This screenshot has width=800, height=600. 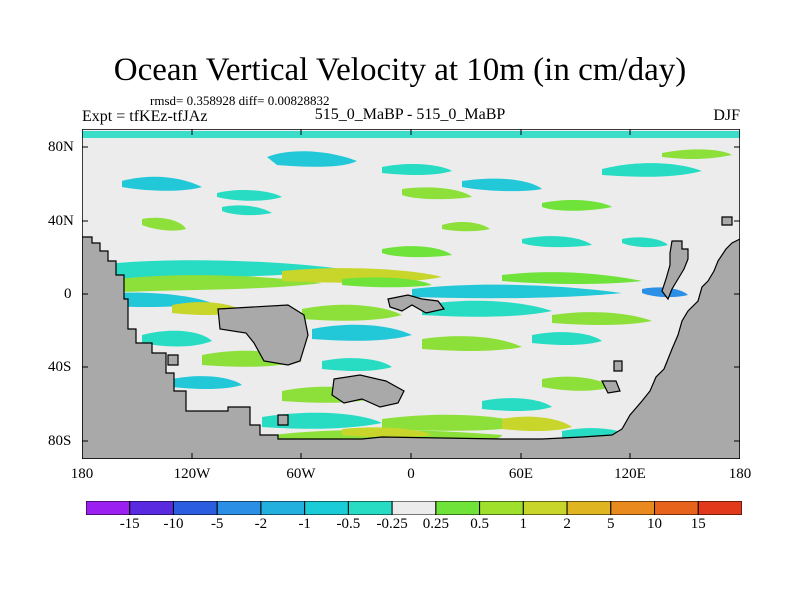 What do you see at coordinates (410, 114) in the screenshot?
I see `case-label: 515_0_MaBP - 515_0_MaBP` at bounding box center [410, 114].